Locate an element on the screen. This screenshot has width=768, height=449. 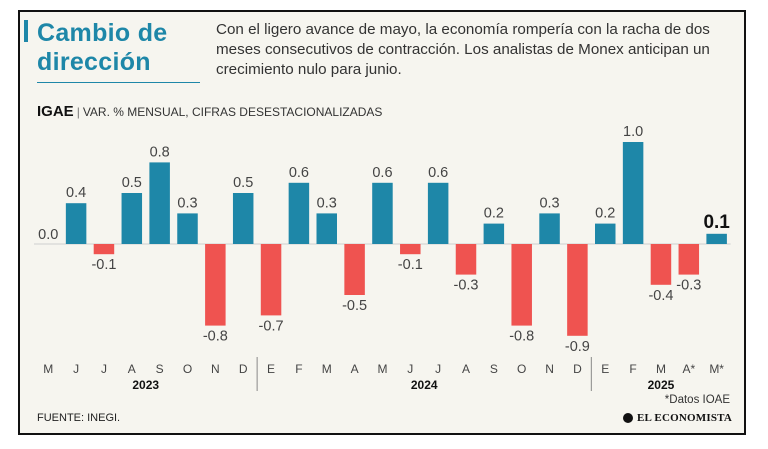
x-tick-label-5: O is located at coordinates (187, 369).